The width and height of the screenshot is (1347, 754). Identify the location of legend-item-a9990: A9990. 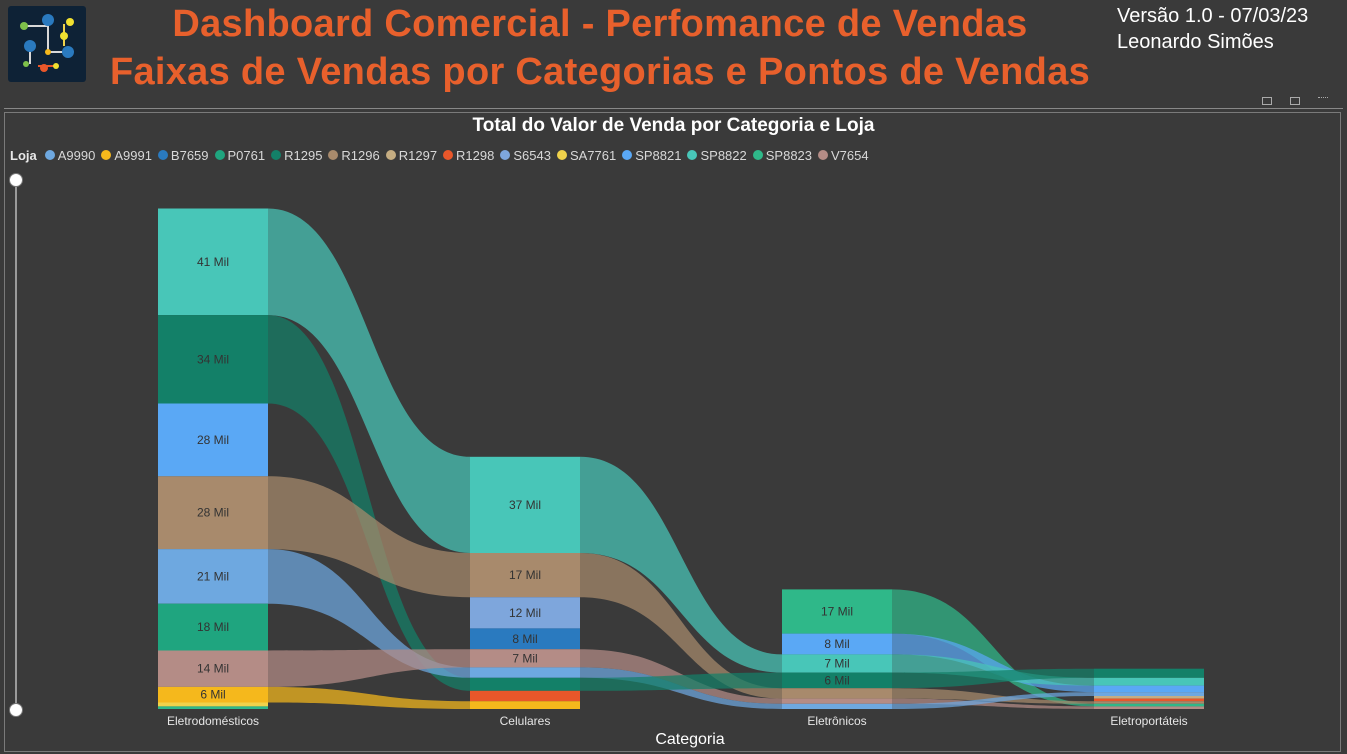
(70, 155).